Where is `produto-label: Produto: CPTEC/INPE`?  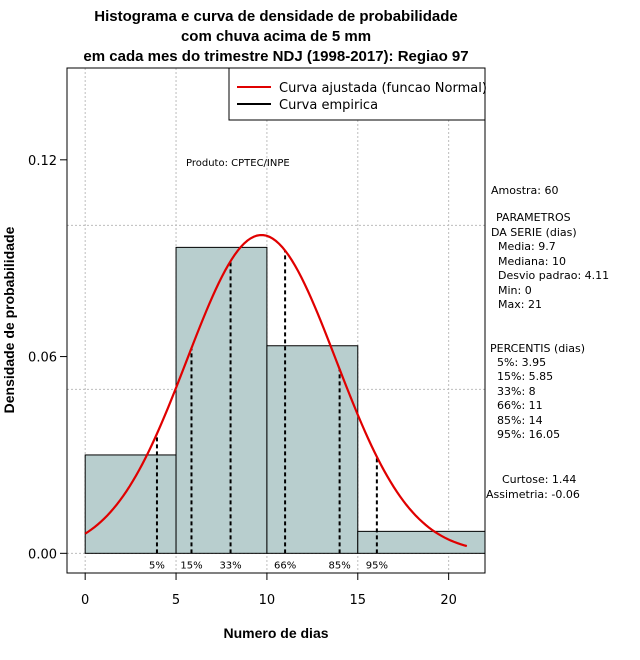
produto-label: Produto: CPTEC/INPE is located at coordinates (238, 163).